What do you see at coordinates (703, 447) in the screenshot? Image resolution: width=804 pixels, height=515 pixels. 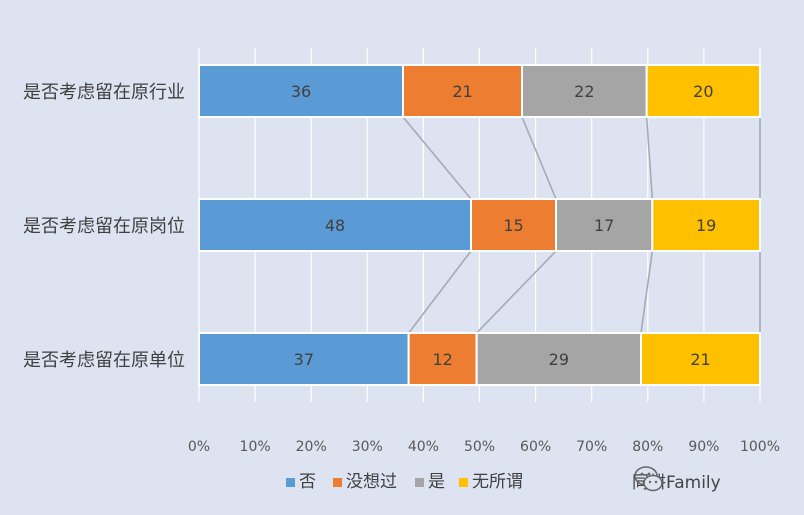 I see `x-tick-label: 90%` at bounding box center [703, 447].